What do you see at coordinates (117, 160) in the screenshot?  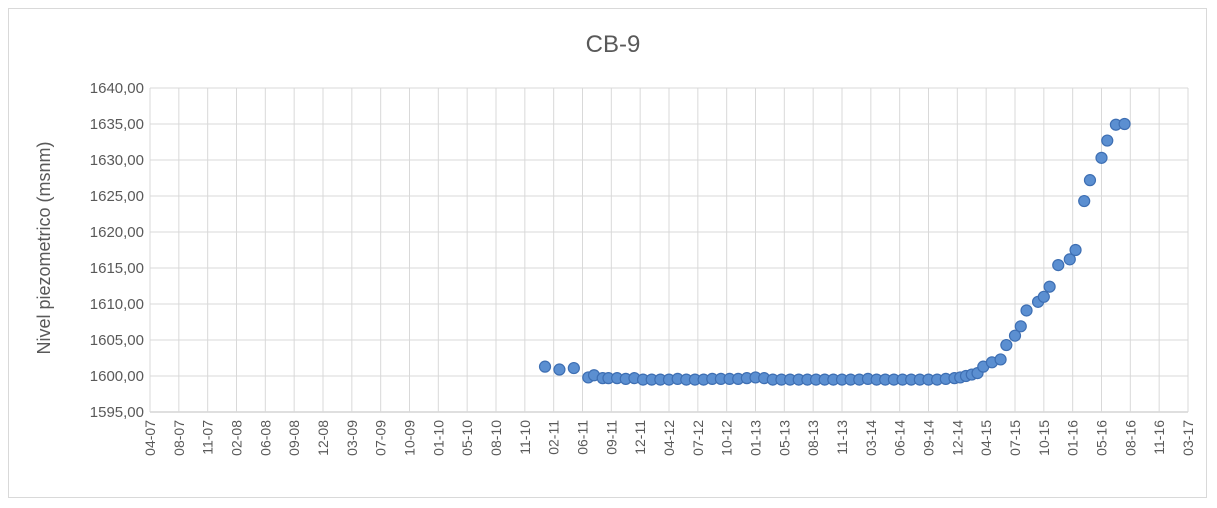 I see `y-tick-label: 1630,00` at bounding box center [117, 160].